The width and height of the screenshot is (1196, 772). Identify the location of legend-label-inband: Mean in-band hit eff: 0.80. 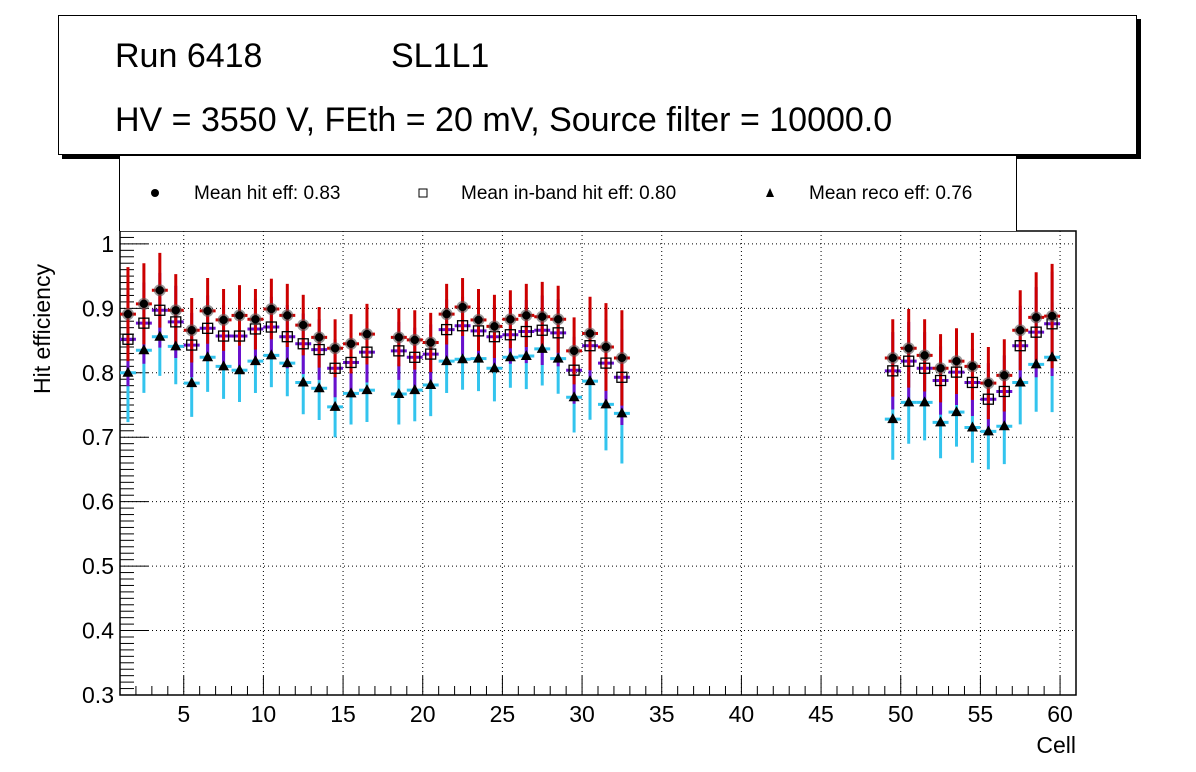
(569, 193).